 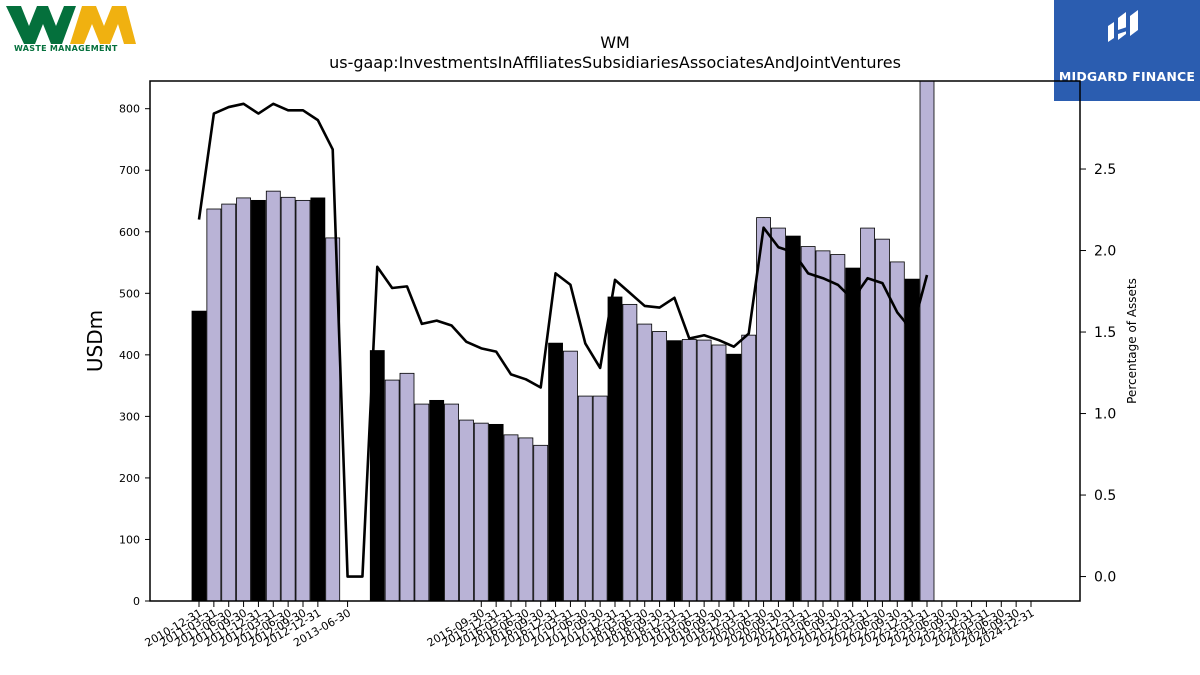 What do you see at coordinates (41, 25) in the screenshot?
I see `wm-logo-w` at bounding box center [41, 25].